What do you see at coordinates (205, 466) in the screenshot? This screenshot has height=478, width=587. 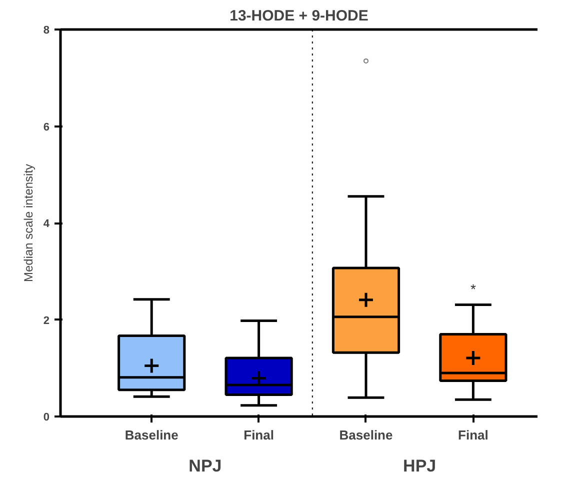 I see `text: NPJ` at bounding box center [205, 466].